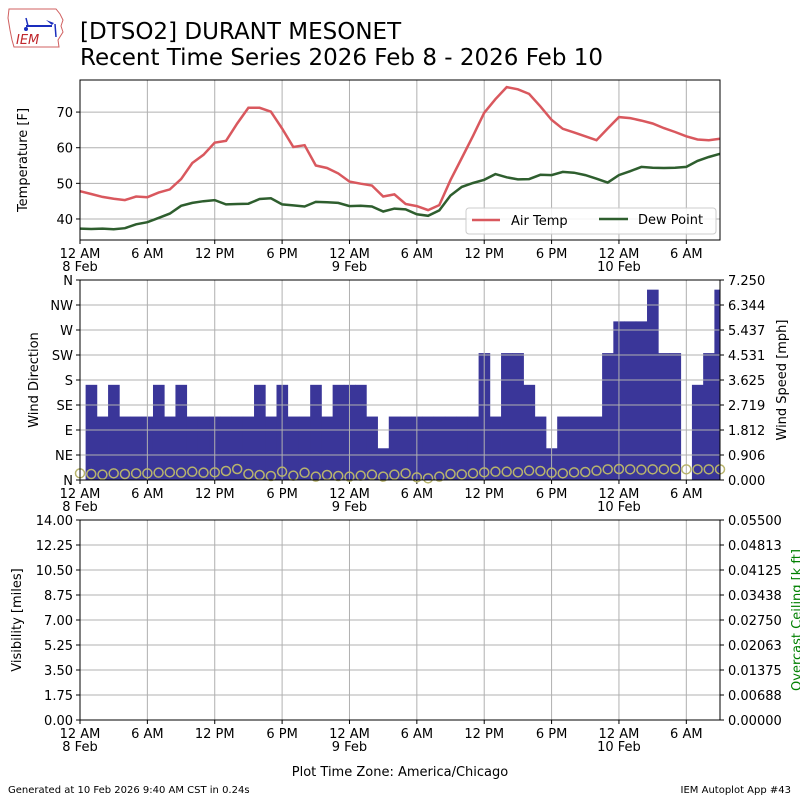  Describe the element at coordinates (64, 456) in the screenshot. I see `wind-direction-tick-label: NE` at that location.